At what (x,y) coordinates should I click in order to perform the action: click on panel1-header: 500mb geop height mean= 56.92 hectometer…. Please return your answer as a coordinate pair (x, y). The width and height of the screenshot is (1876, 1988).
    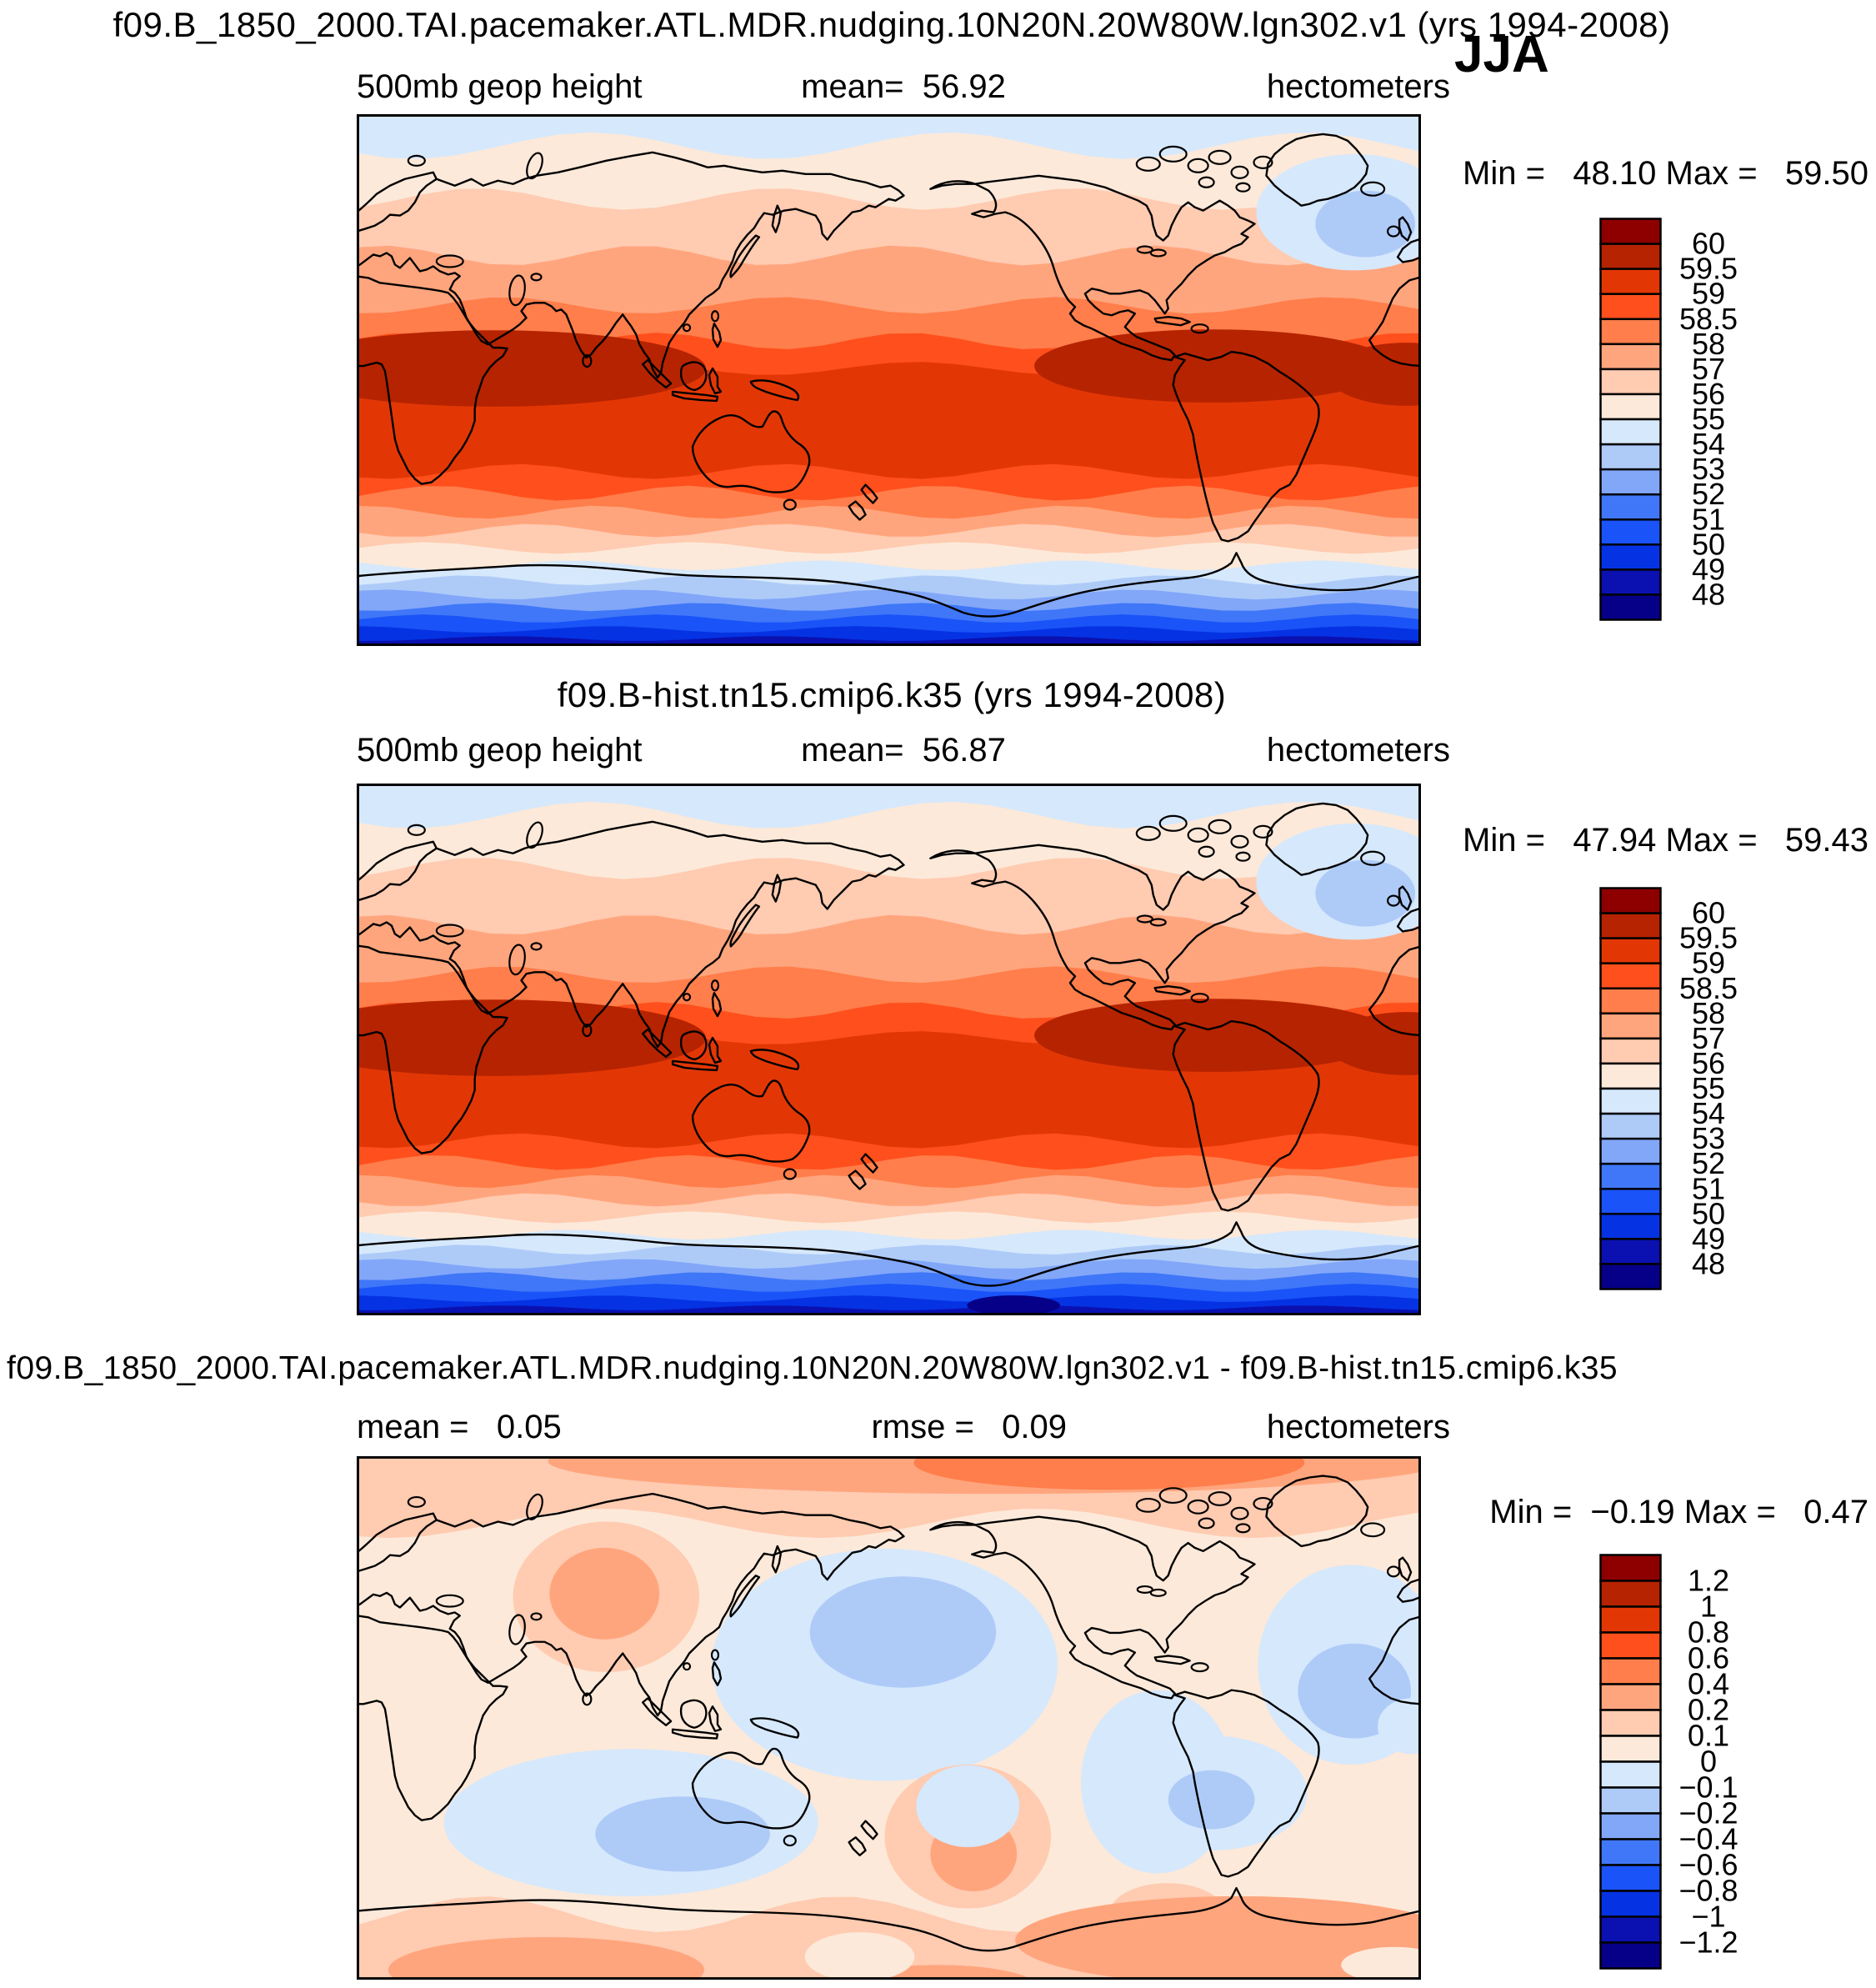
    Looking at the image, I should click on (903, 87).